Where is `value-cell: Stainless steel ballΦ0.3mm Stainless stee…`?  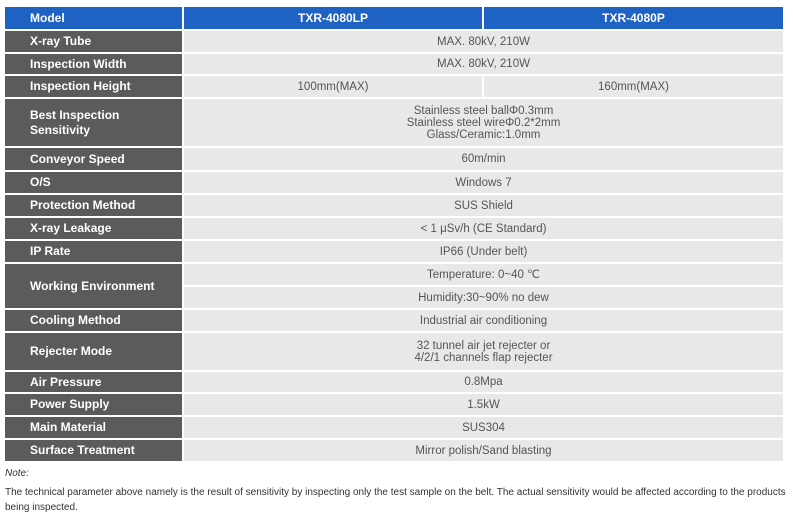 value-cell: Stainless steel ballΦ0.3mm Stainless stee… is located at coordinates (483, 122).